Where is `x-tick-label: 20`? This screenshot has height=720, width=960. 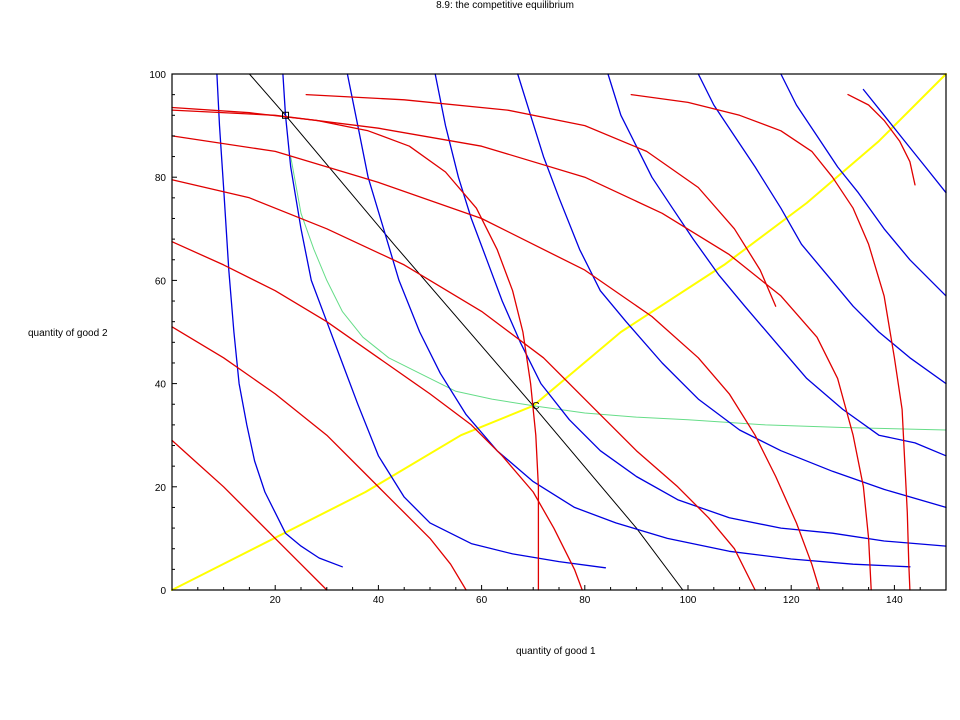 x-tick-label: 20 is located at coordinates (276, 600).